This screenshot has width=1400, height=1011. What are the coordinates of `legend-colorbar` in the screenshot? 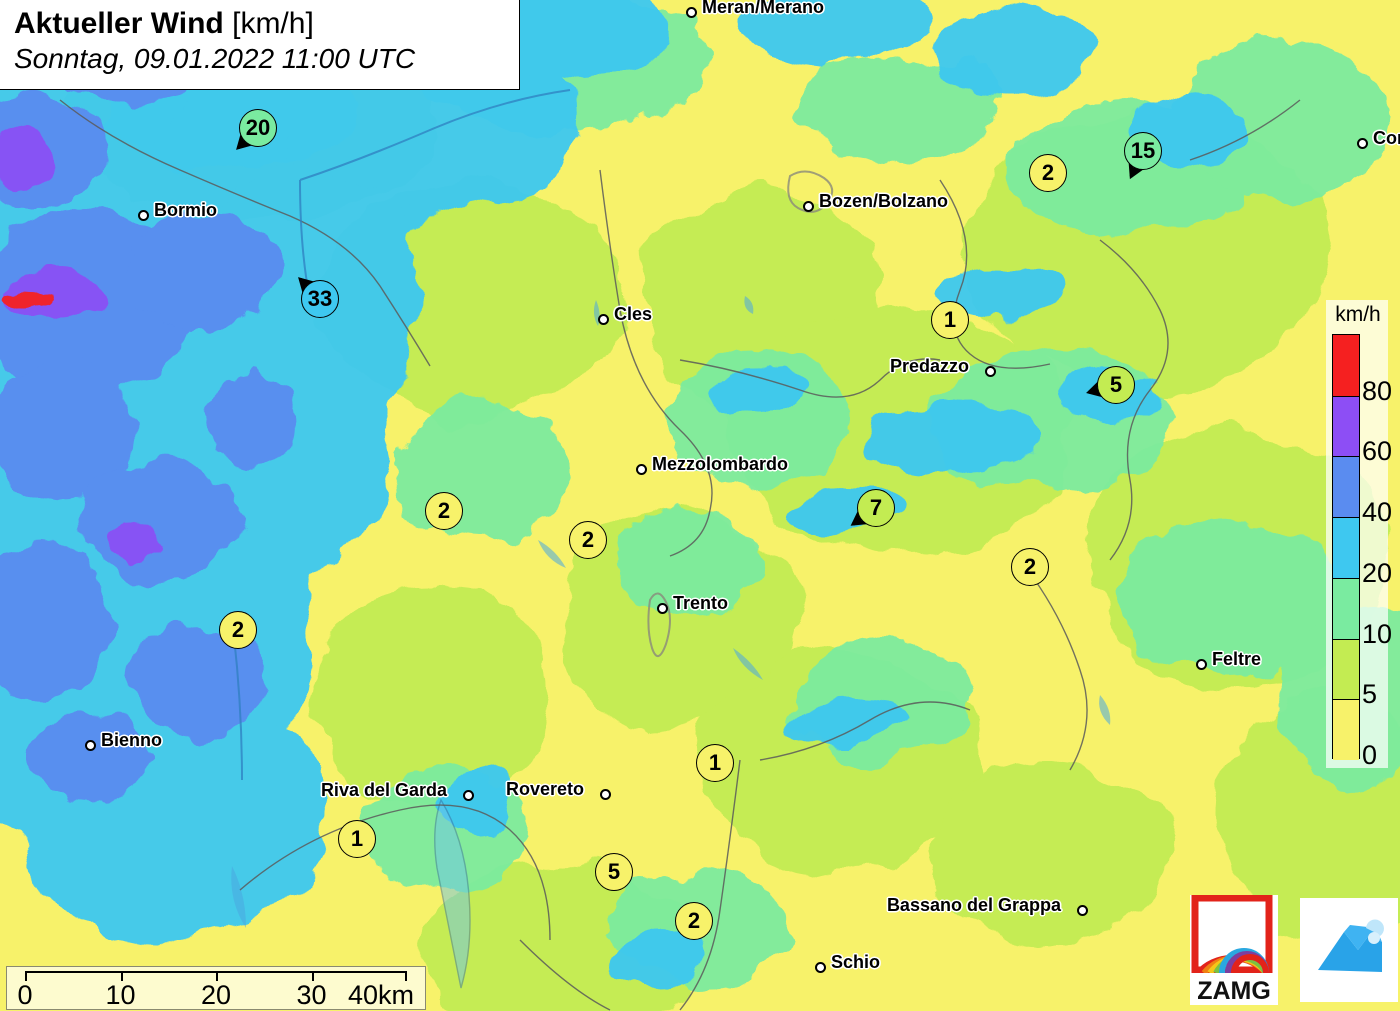 It's located at (1346, 547).